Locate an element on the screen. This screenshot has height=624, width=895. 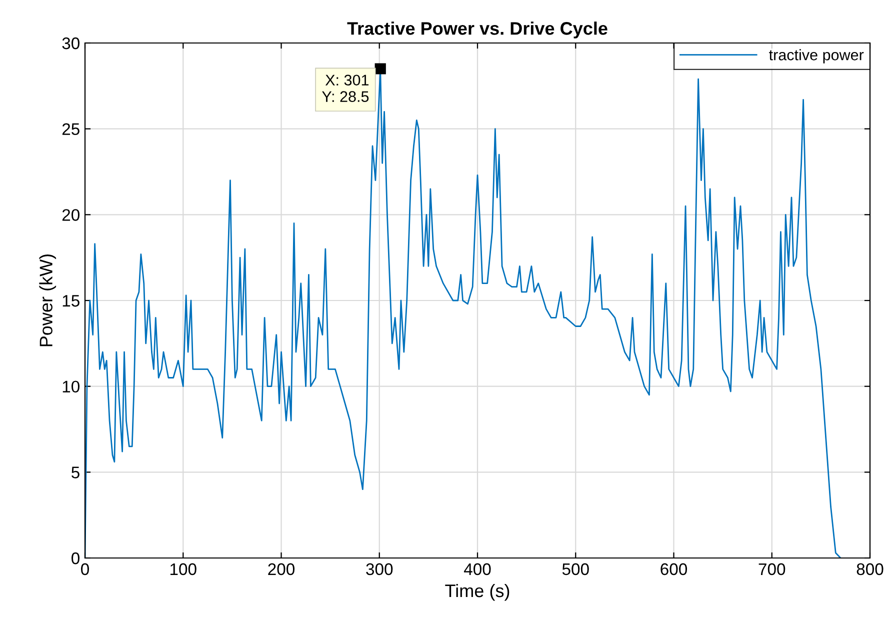
x-tick-label: 0 is located at coordinates (85, 569).